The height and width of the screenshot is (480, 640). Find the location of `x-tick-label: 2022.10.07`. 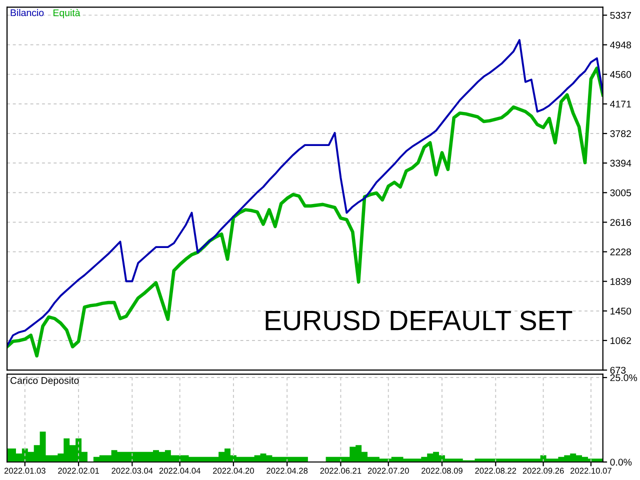

x-tick-label: 2022.10.07 is located at coordinates (591, 471).